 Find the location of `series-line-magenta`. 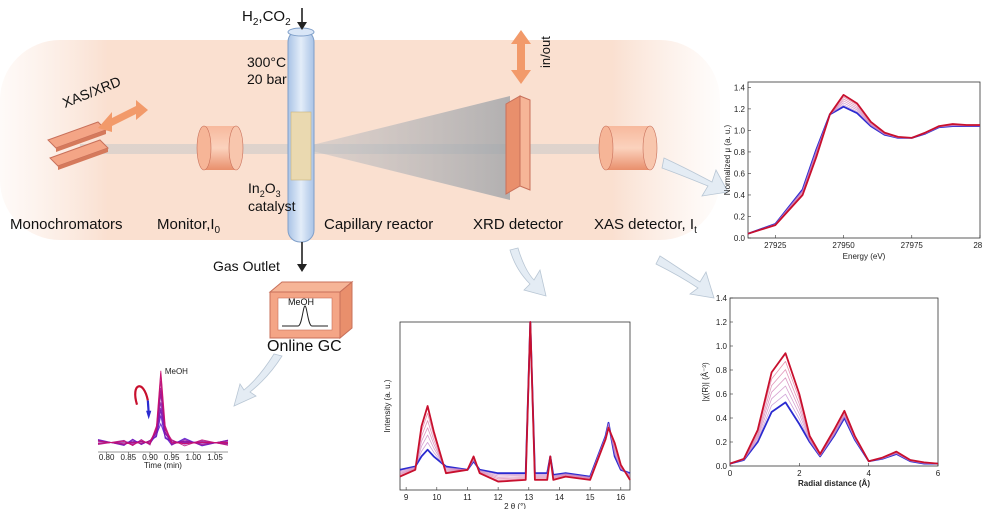

series-line-magenta is located at coordinates (162, 408).